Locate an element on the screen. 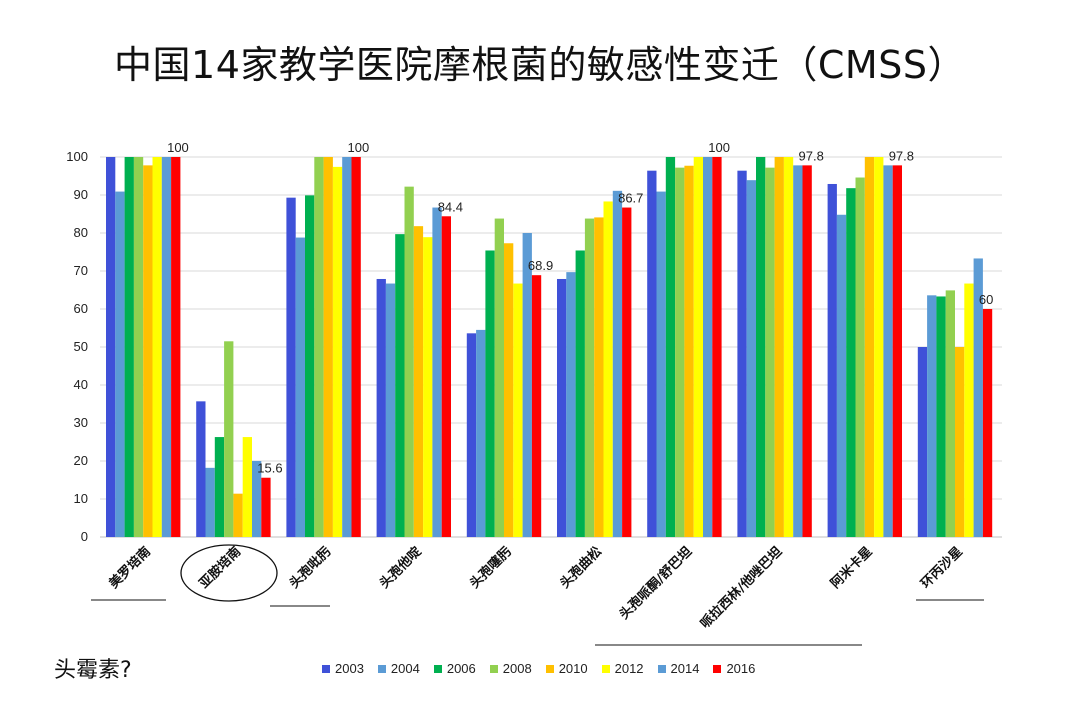 The image size is (1080, 720). y-tick-label: 0 is located at coordinates (84, 536).